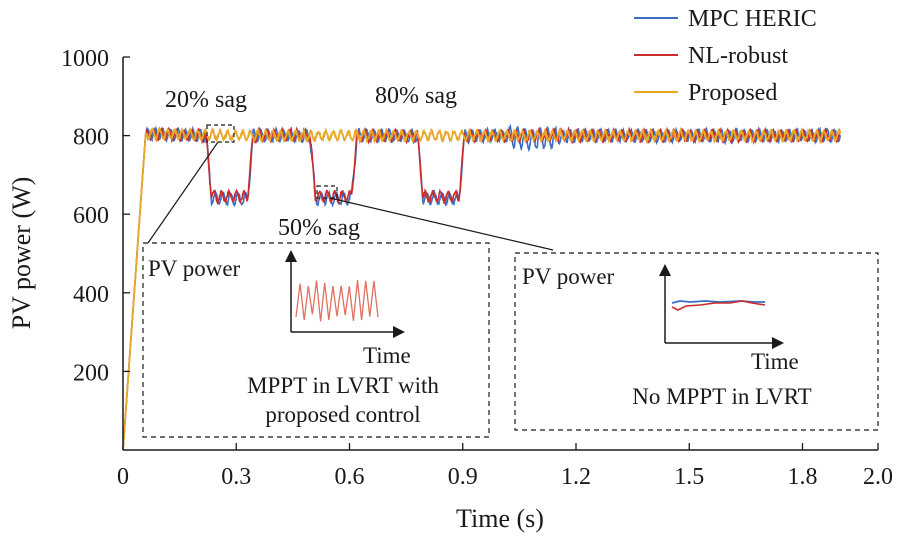  Describe the element at coordinates (337, 301) in the screenshot. I see `inset-left-trace` at that location.